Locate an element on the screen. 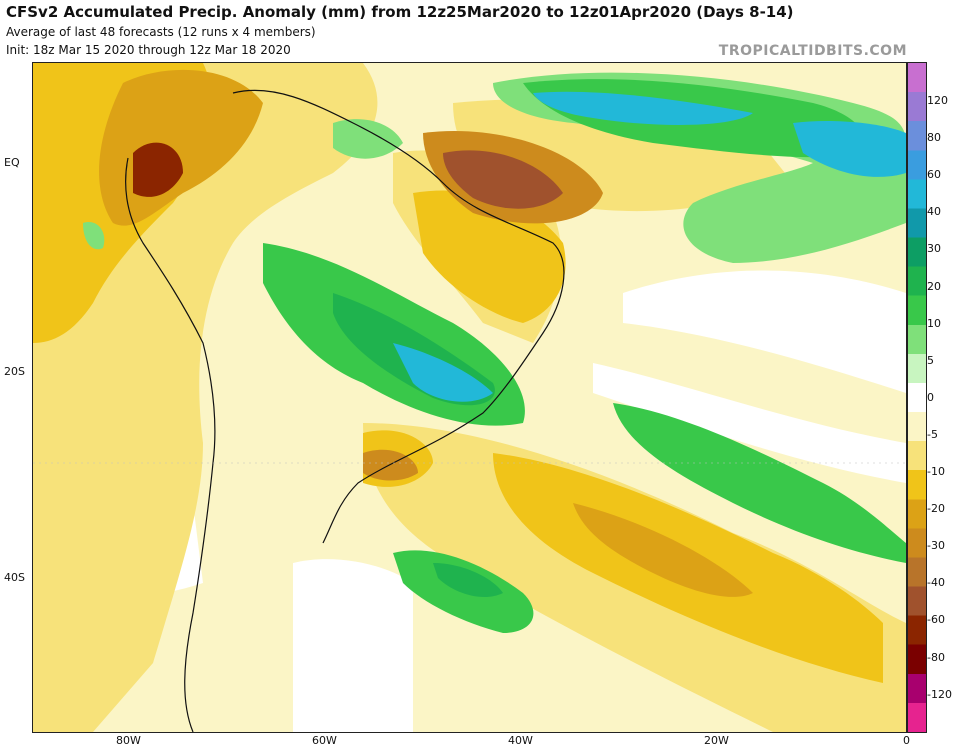 This screenshot has height=750, width=957. lon-label-60w: 60W is located at coordinates (324, 740).